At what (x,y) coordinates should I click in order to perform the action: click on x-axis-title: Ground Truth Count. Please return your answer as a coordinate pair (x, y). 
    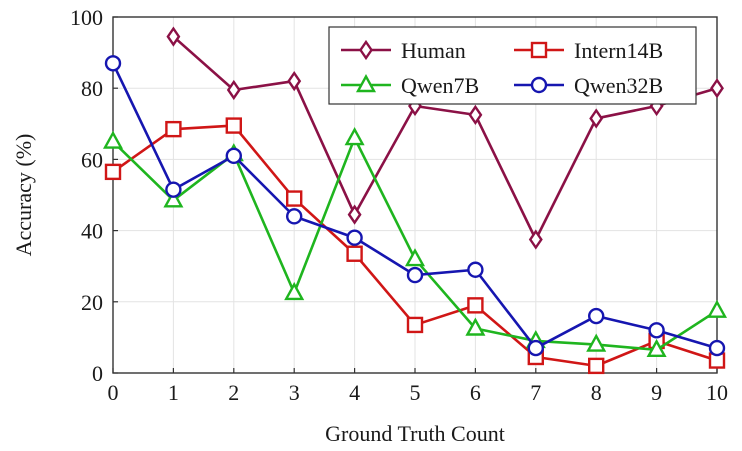
    Looking at the image, I should click on (415, 433).